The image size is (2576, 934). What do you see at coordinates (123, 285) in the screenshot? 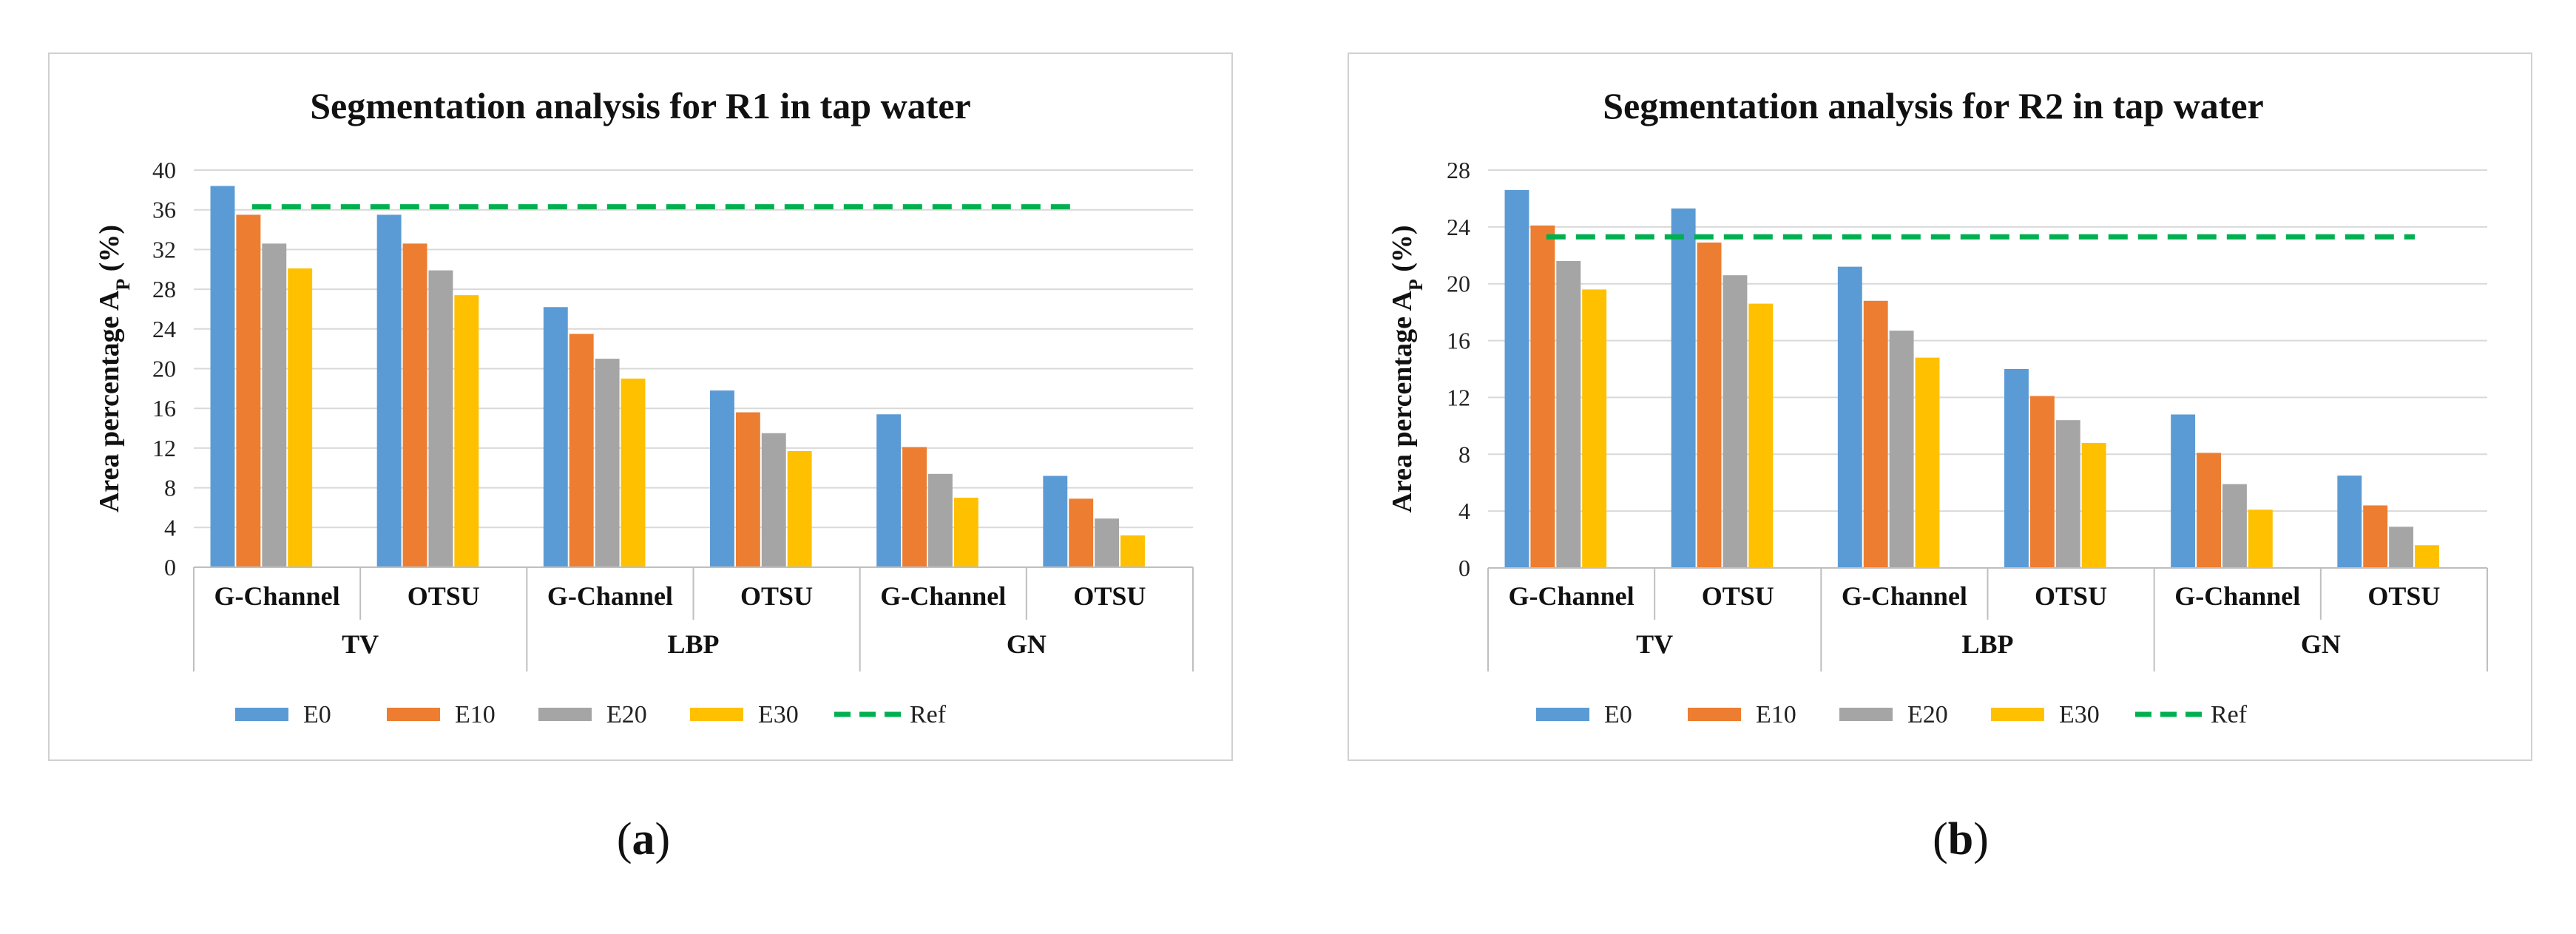
I see `y-axis-label-sub-a: P` at bounding box center [123, 285].